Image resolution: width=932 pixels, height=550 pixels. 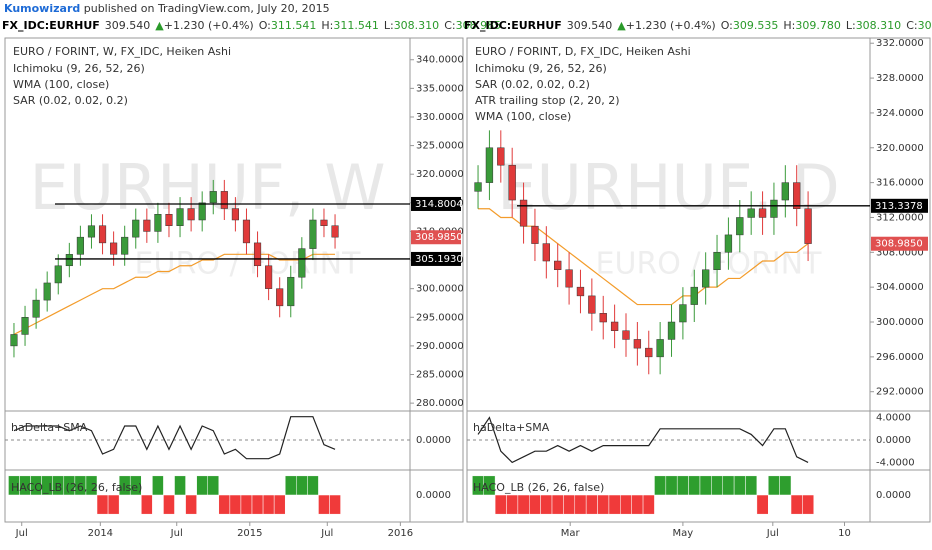 I want to click on legend-entry: WMA (100, close), so click(x=523, y=116).